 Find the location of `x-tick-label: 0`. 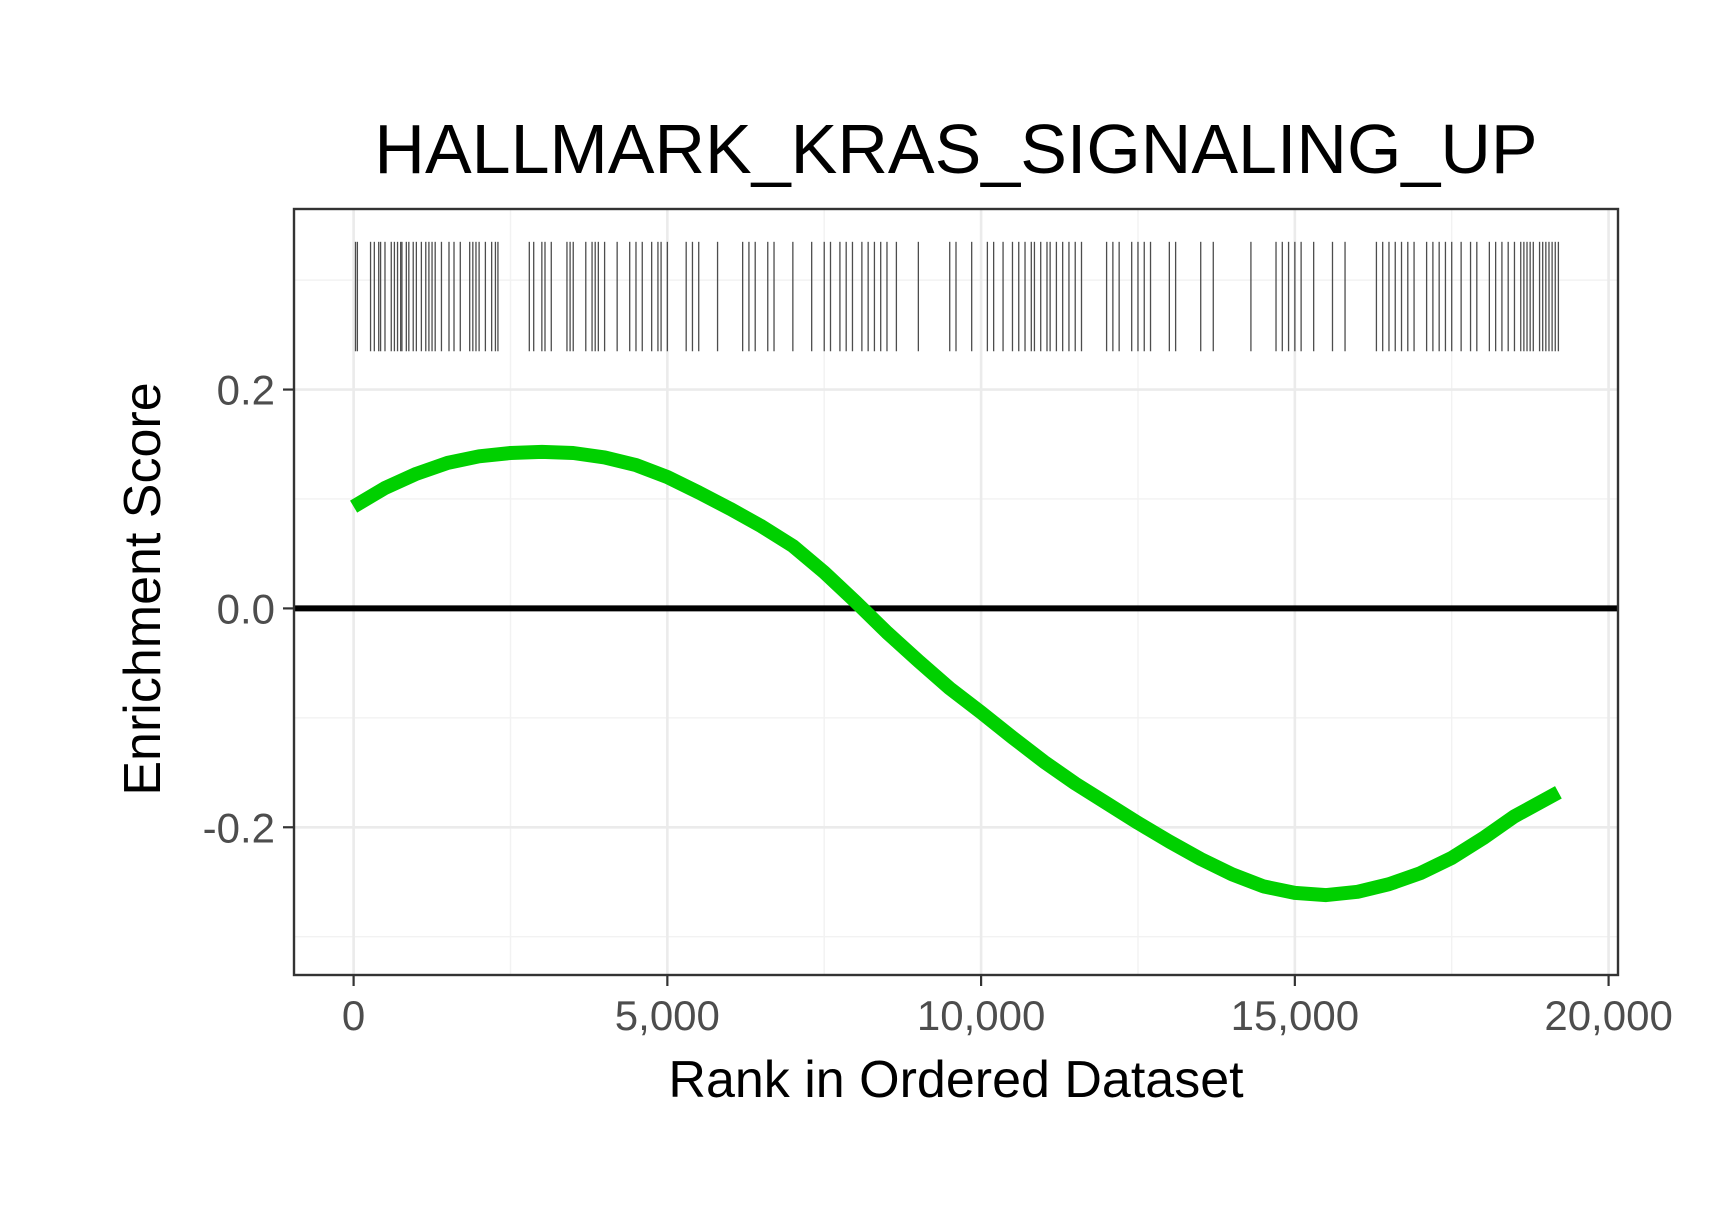

x-tick-label: 0 is located at coordinates (353, 1015).